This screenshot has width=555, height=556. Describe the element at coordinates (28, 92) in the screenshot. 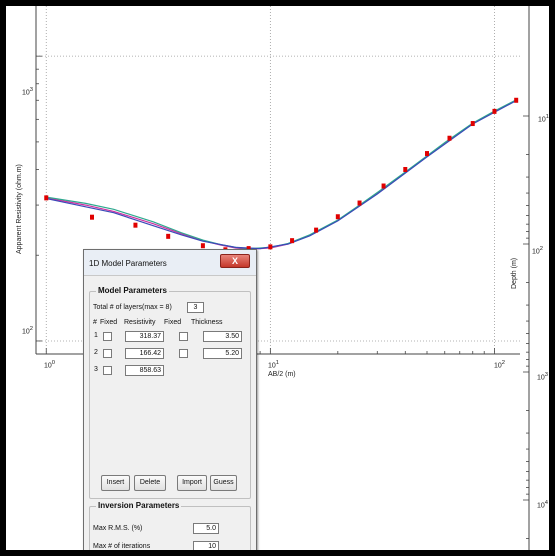

I see `y-tick-label: 10³` at that location.